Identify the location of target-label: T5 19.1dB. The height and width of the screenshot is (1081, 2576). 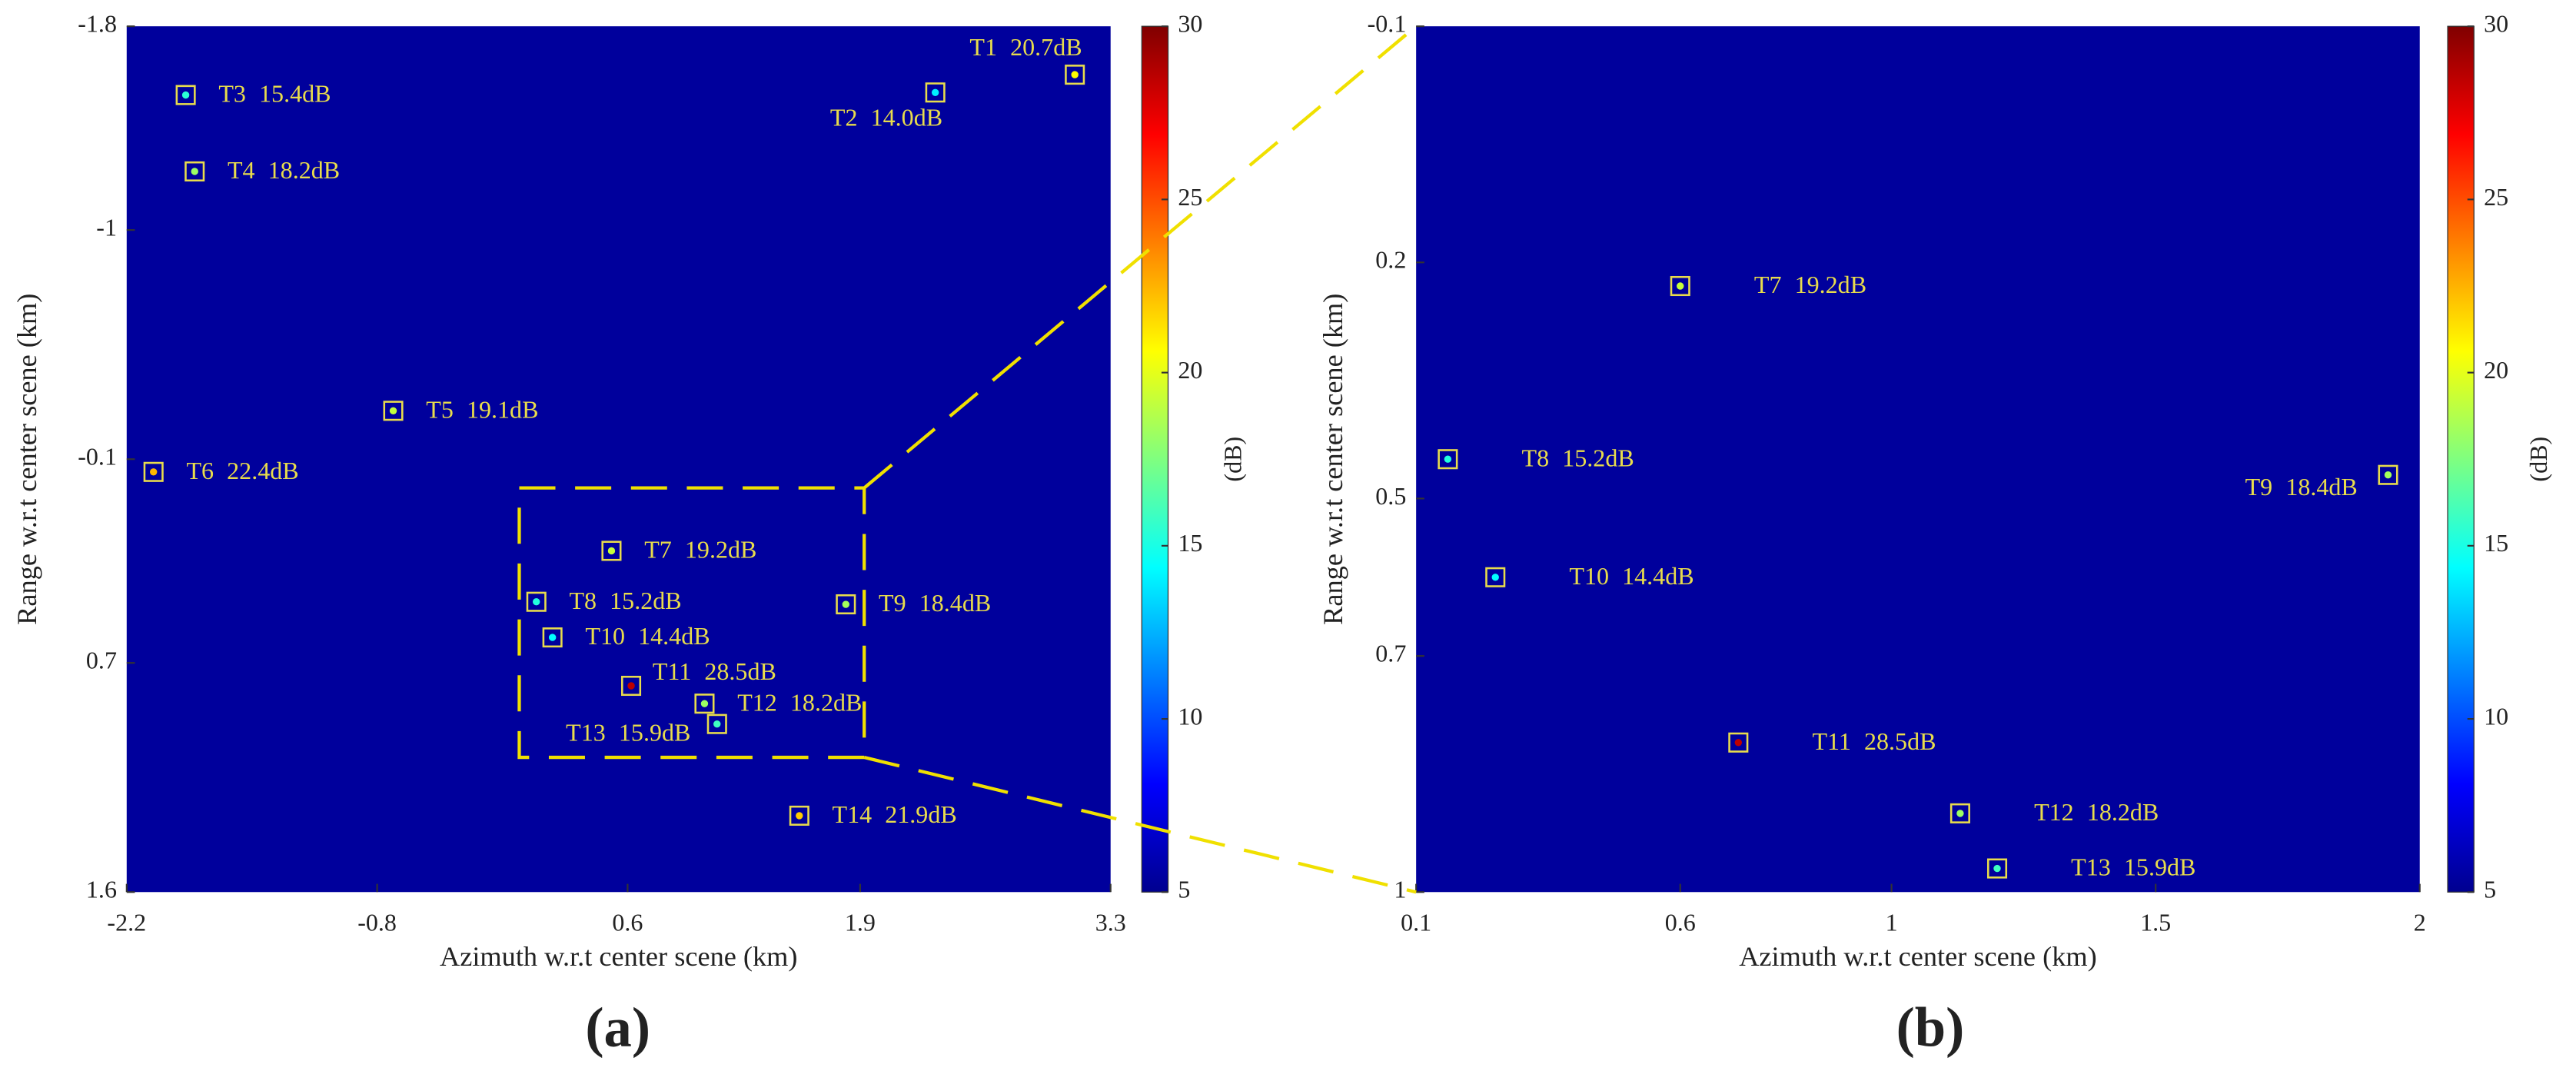
(482, 410).